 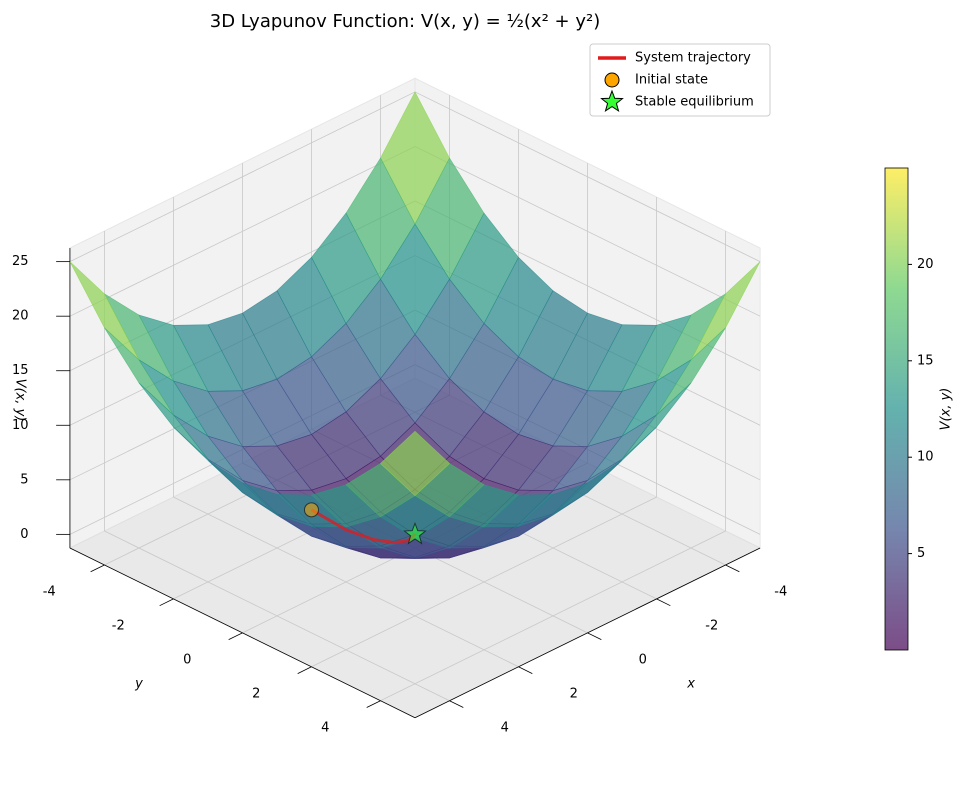 I want to click on equilibrium, so click(x=415, y=533).